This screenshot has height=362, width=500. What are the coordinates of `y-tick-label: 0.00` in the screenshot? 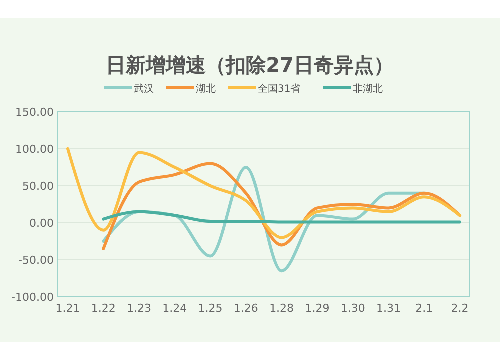 It's located at (42, 223).